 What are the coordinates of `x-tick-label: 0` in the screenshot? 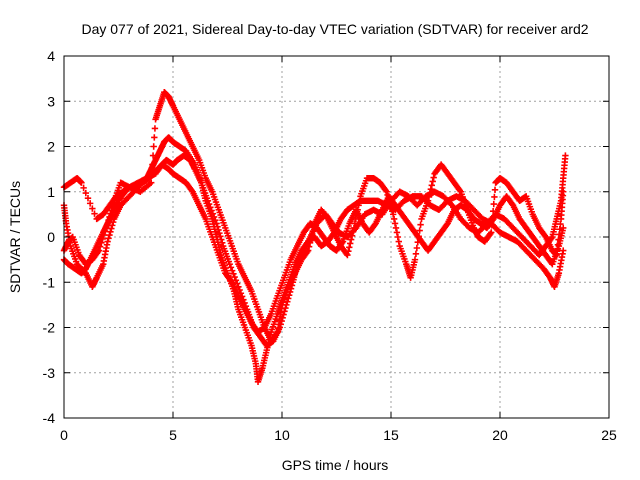 It's located at (64, 435).